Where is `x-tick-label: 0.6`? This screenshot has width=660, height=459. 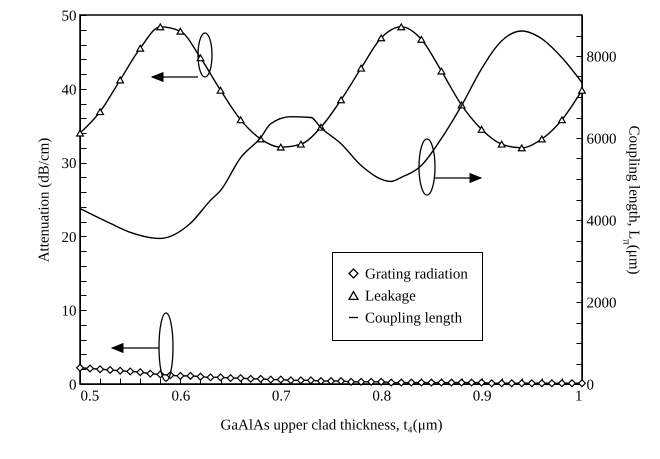 x-tick-label: 0.6 is located at coordinates (181, 396).